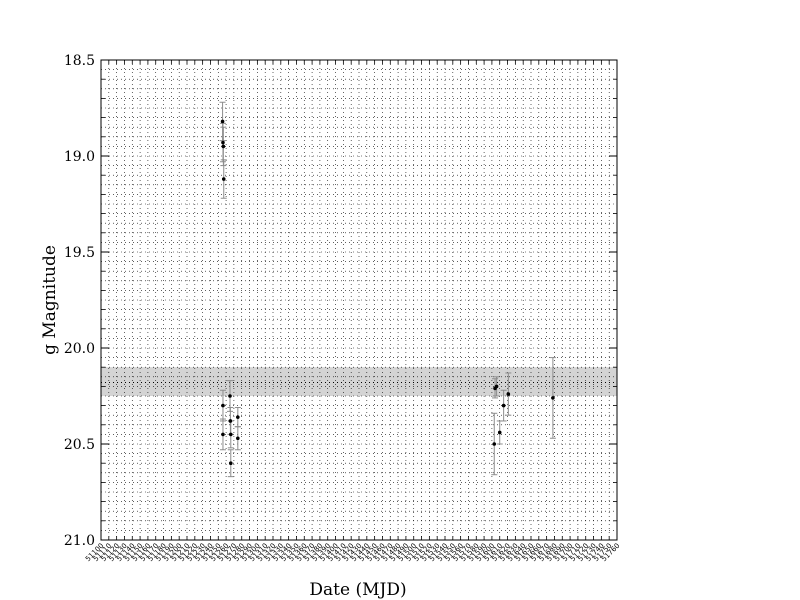  I want to click on y-tick-label: 21.0, so click(79, 541).